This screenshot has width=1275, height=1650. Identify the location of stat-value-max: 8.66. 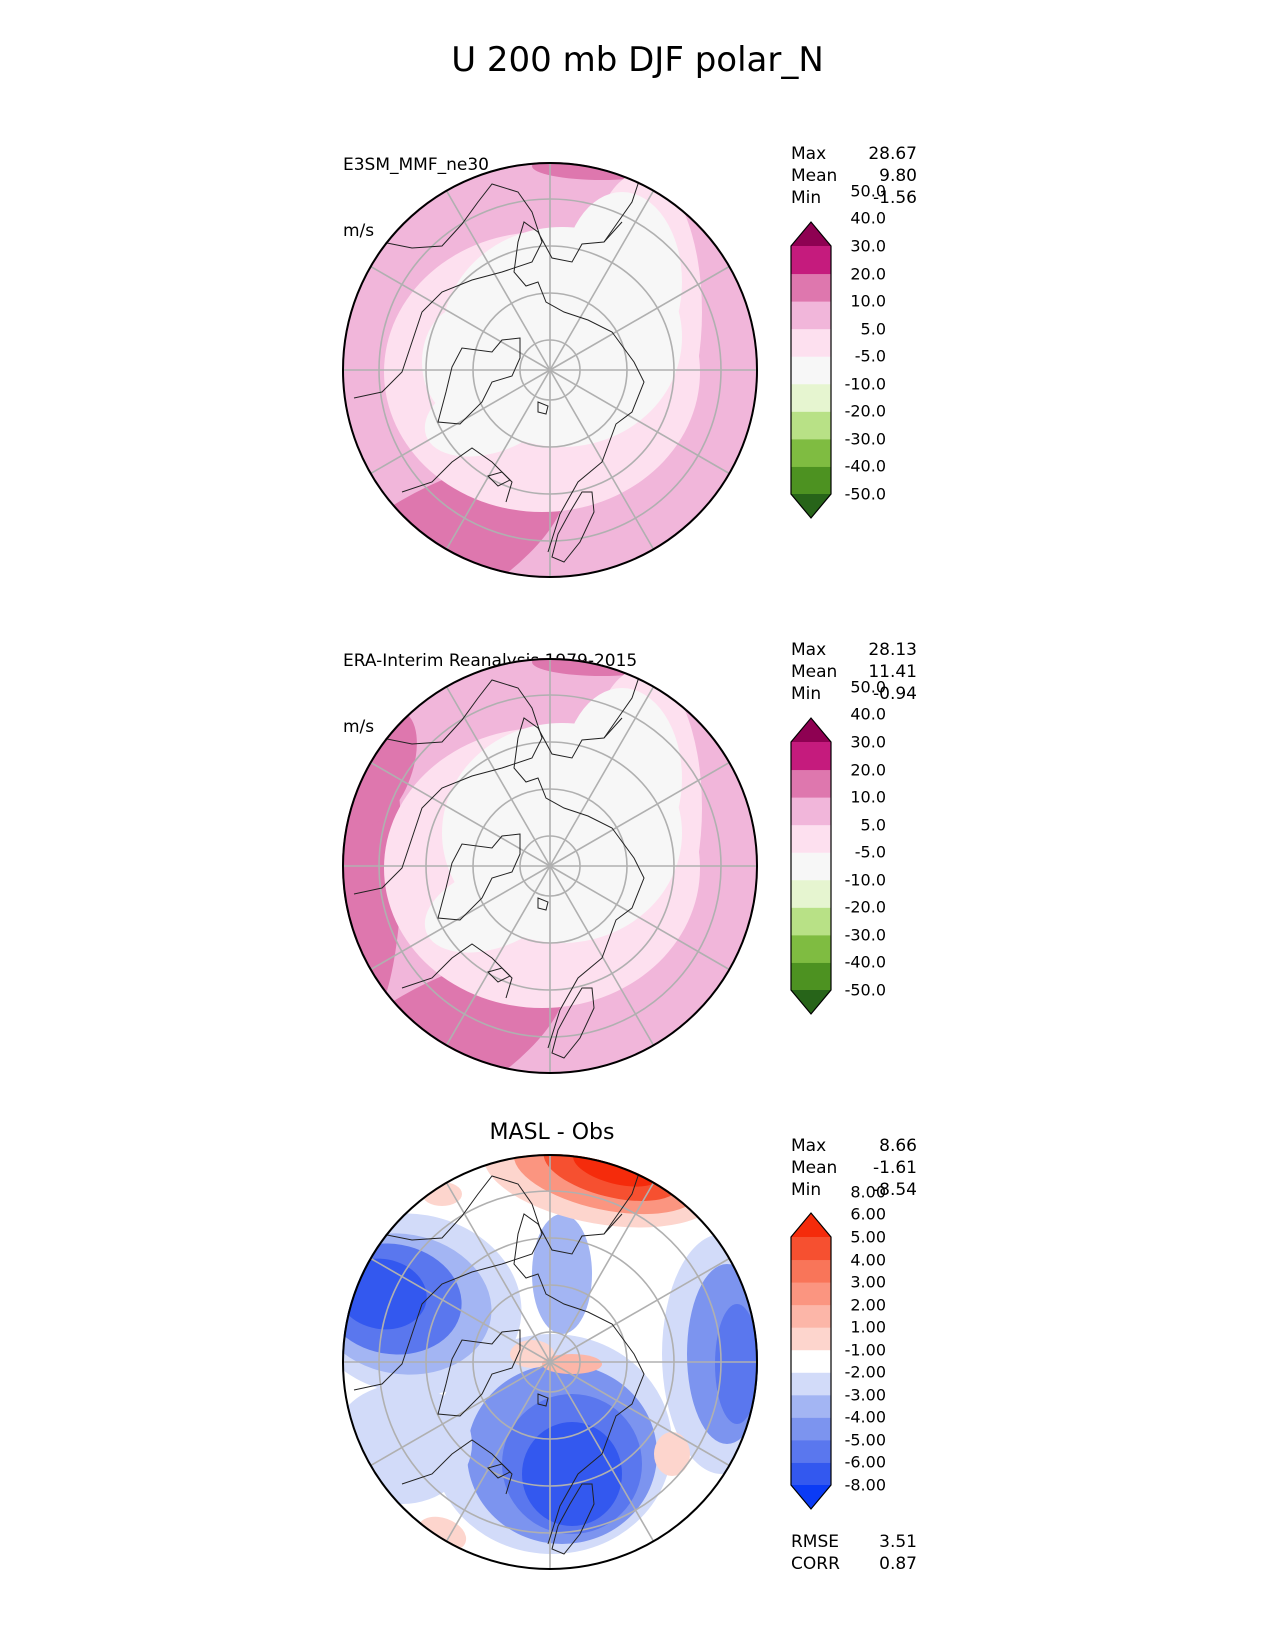
(898, 1146).